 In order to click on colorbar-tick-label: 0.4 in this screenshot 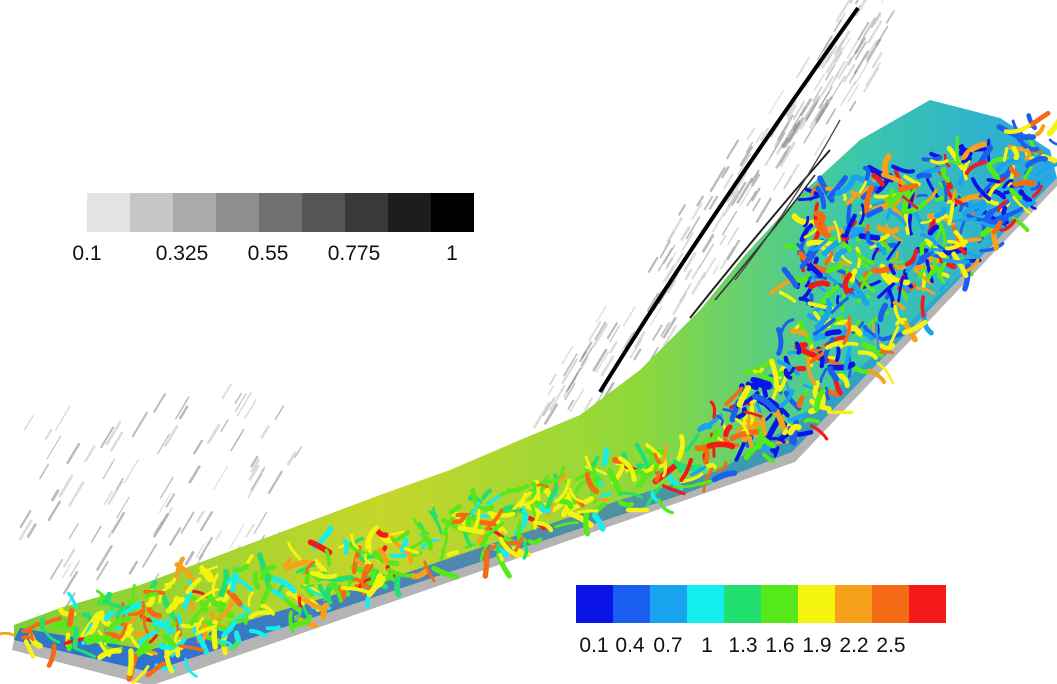, I will do `click(630, 645)`.